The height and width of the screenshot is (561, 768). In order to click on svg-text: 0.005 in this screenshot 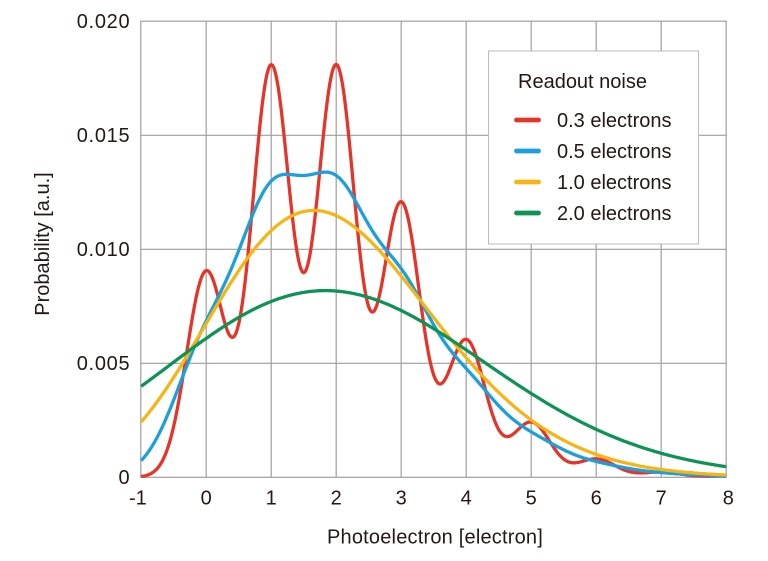, I will do `click(104, 364)`.